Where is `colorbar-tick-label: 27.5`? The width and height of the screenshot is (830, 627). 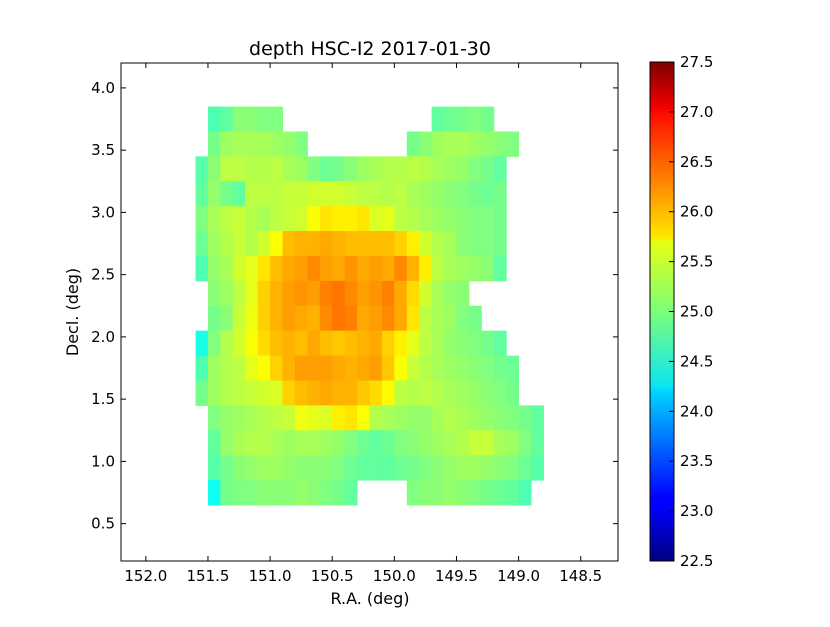 colorbar-tick-label: 27.5 is located at coordinates (696, 62).